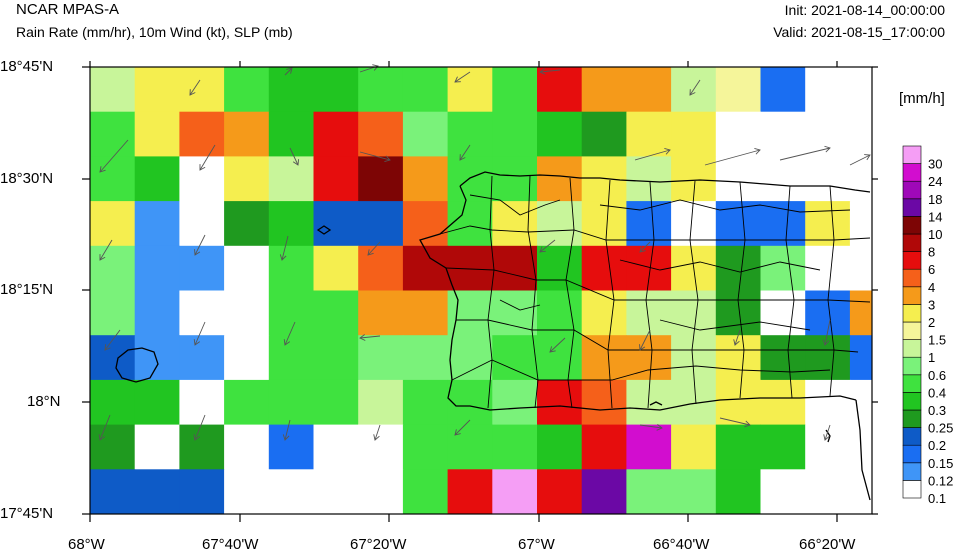 This screenshot has width=956, height=555. I want to click on lon-label-66-40w: 66°40'W, so click(681, 544).